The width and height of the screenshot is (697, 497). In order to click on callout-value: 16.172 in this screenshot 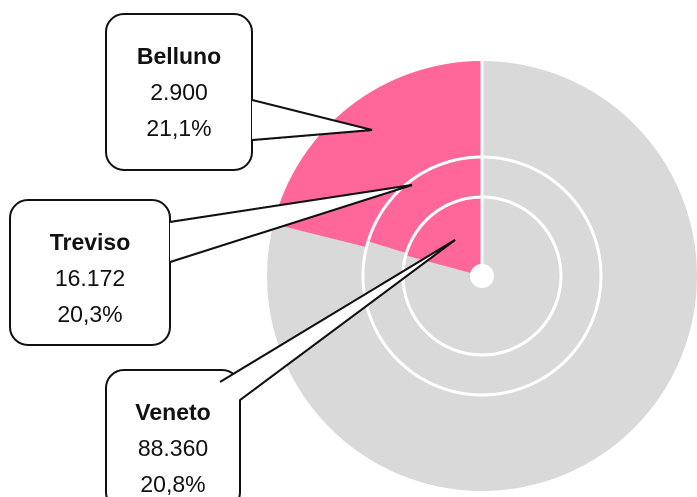, I will do `click(90, 278)`.